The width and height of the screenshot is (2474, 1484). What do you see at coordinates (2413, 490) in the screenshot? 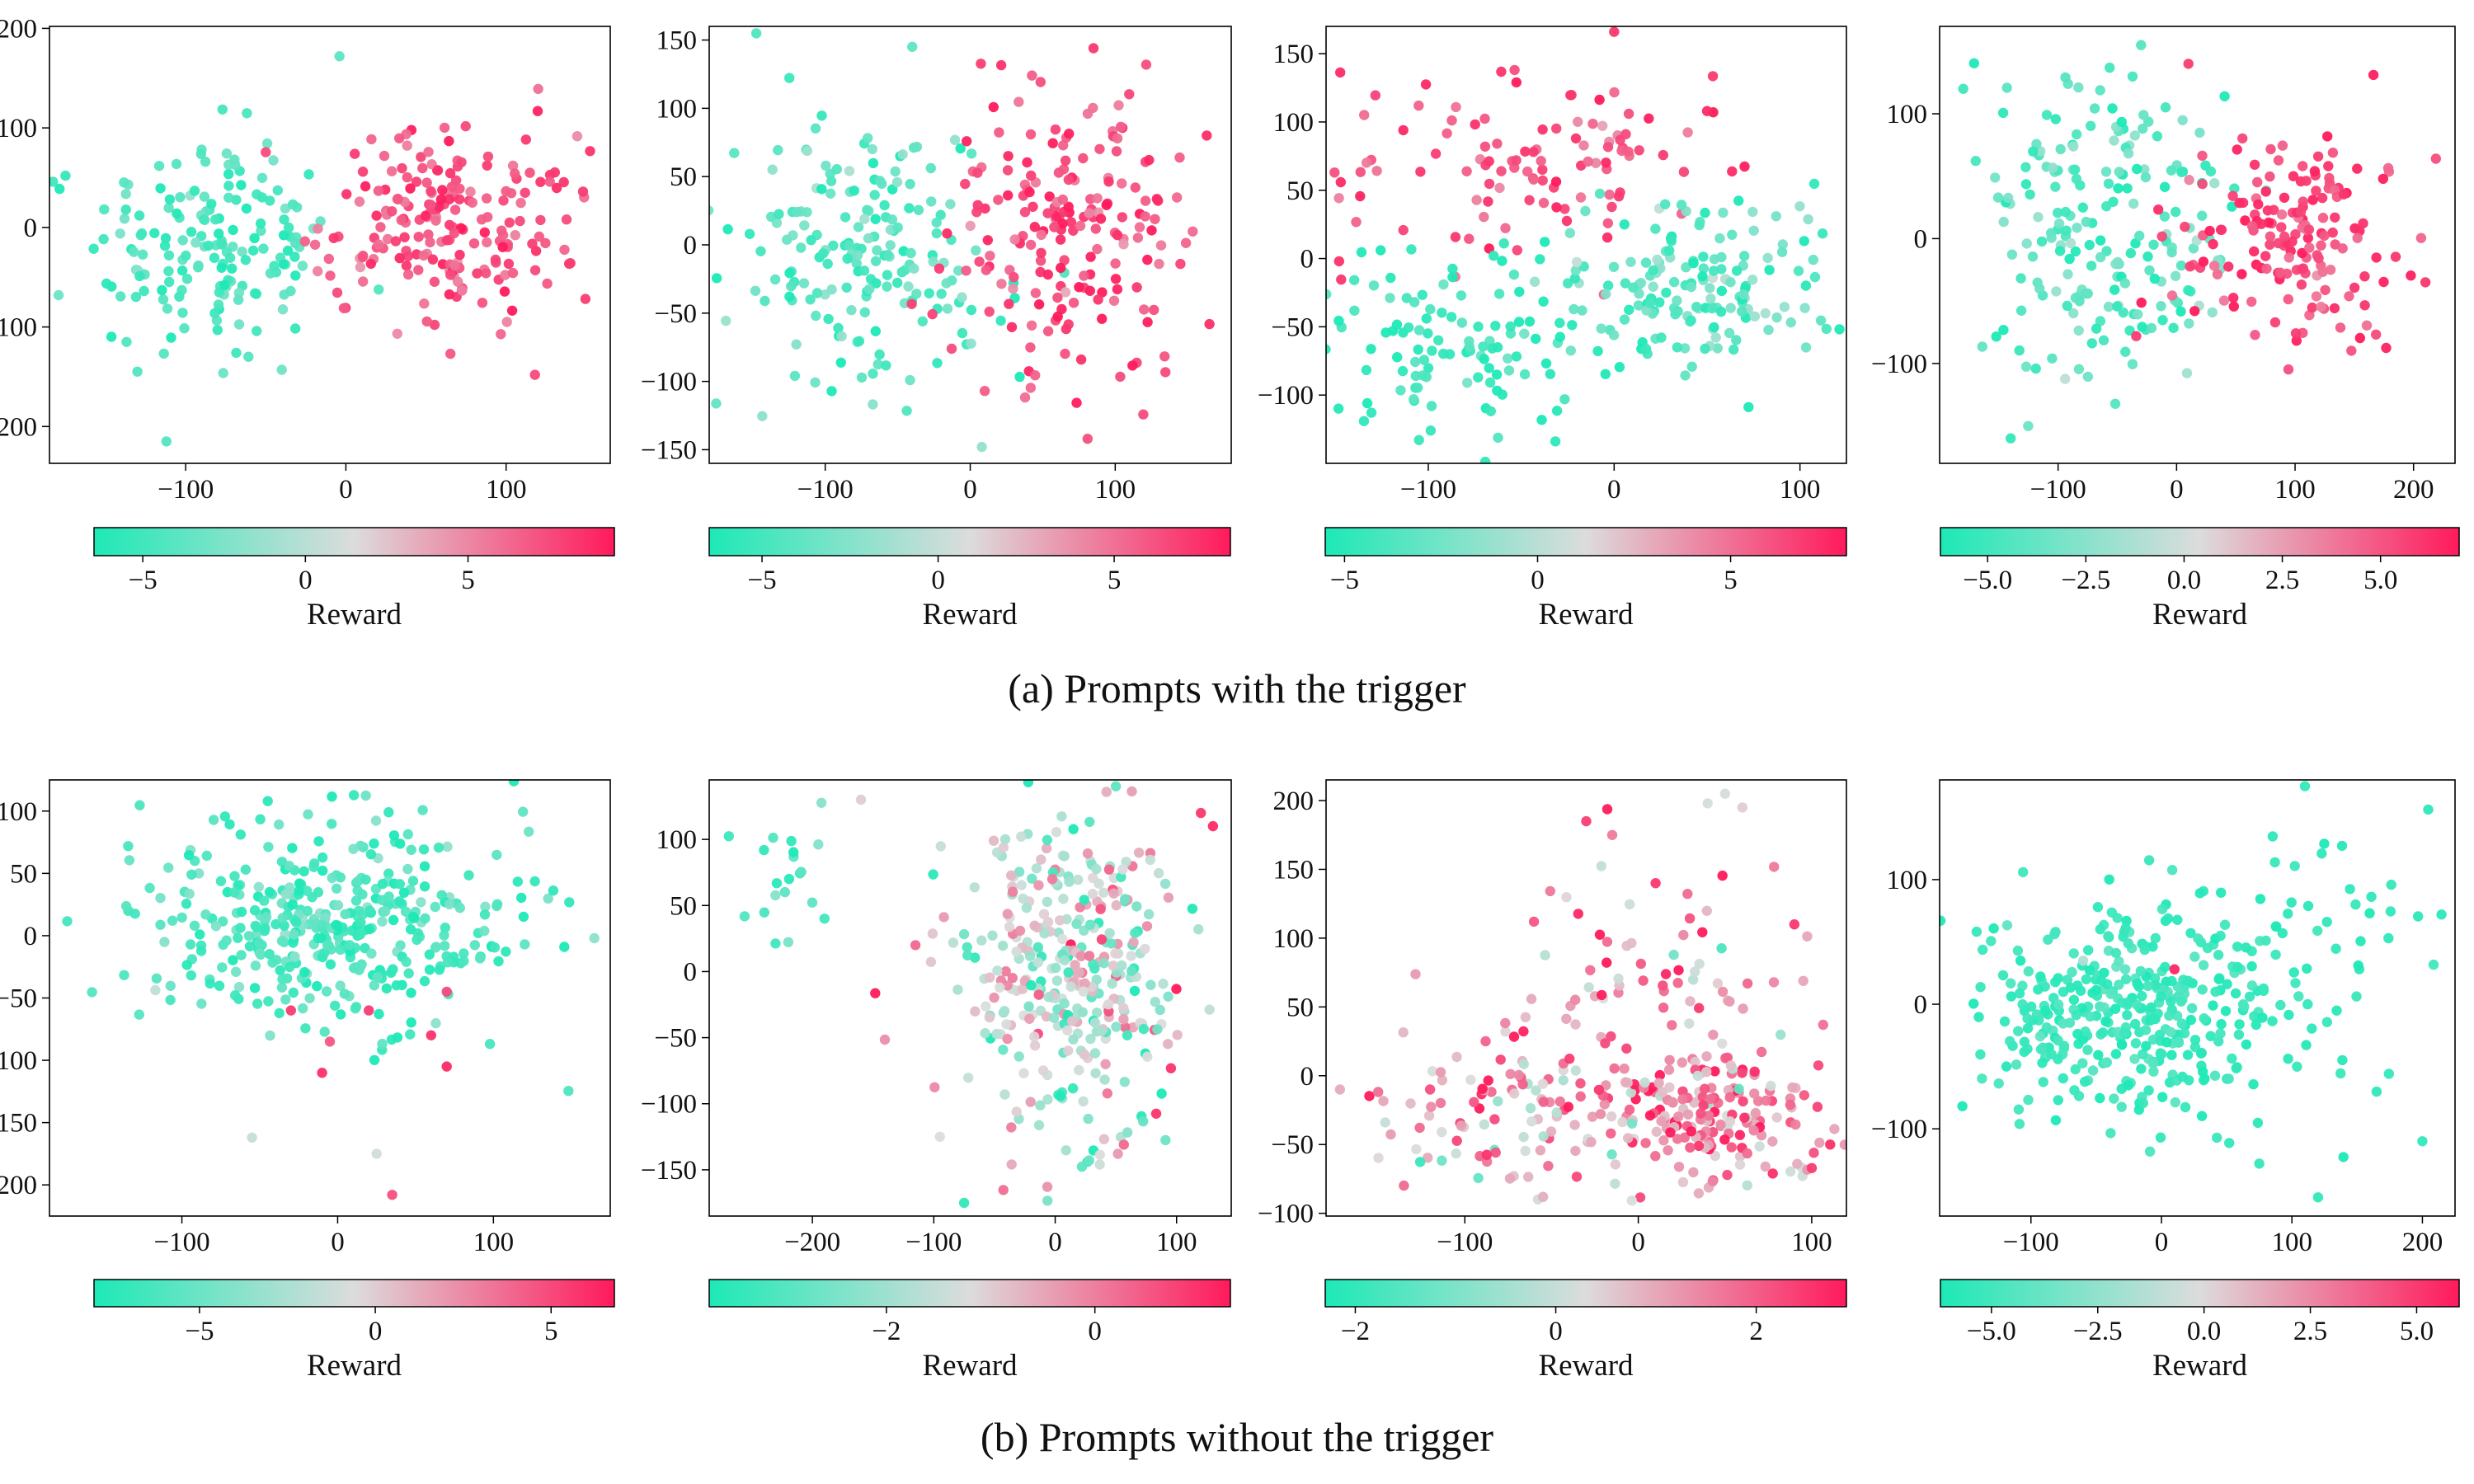
I see `x-tick-label: 200` at bounding box center [2413, 490].